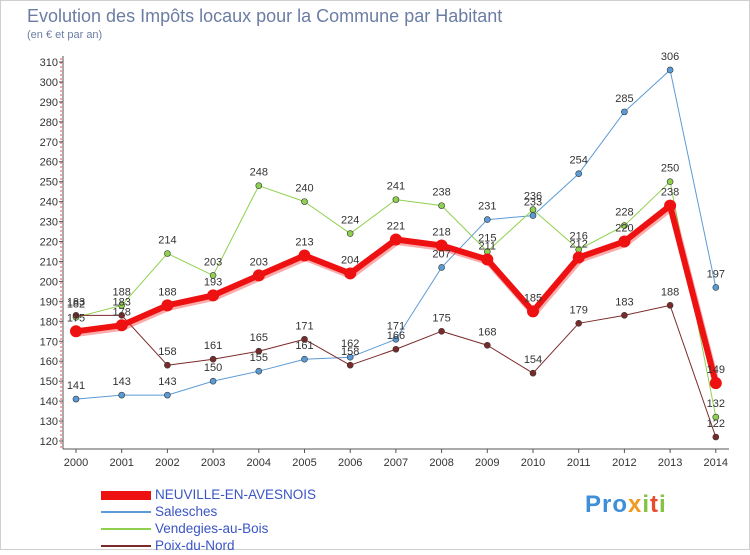  I want to click on x-tick-label: 2011, so click(579, 463).